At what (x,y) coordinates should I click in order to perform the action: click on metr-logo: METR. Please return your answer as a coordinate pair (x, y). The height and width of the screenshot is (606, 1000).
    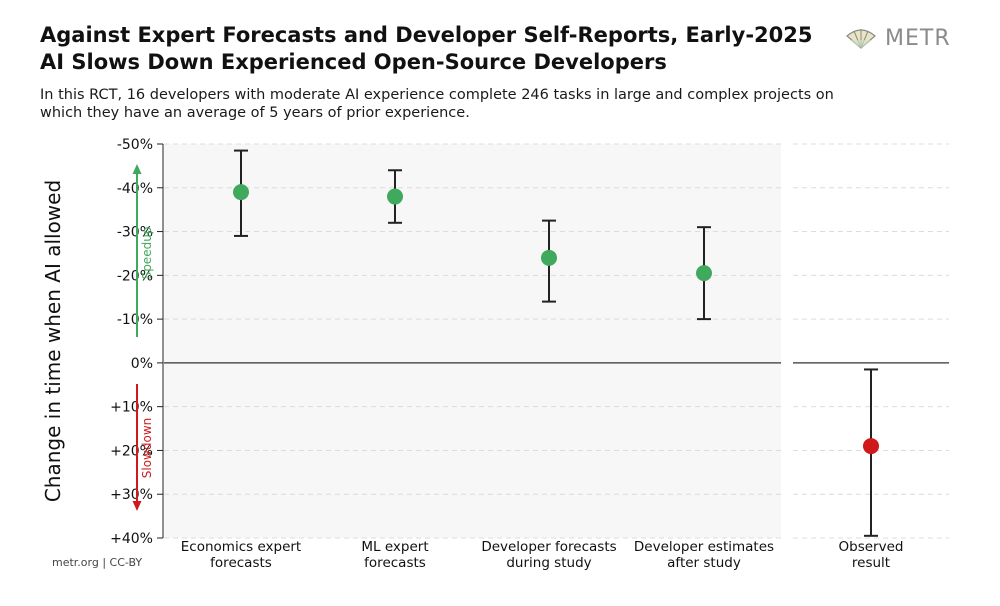
    Looking at the image, I should click on (898, 38).